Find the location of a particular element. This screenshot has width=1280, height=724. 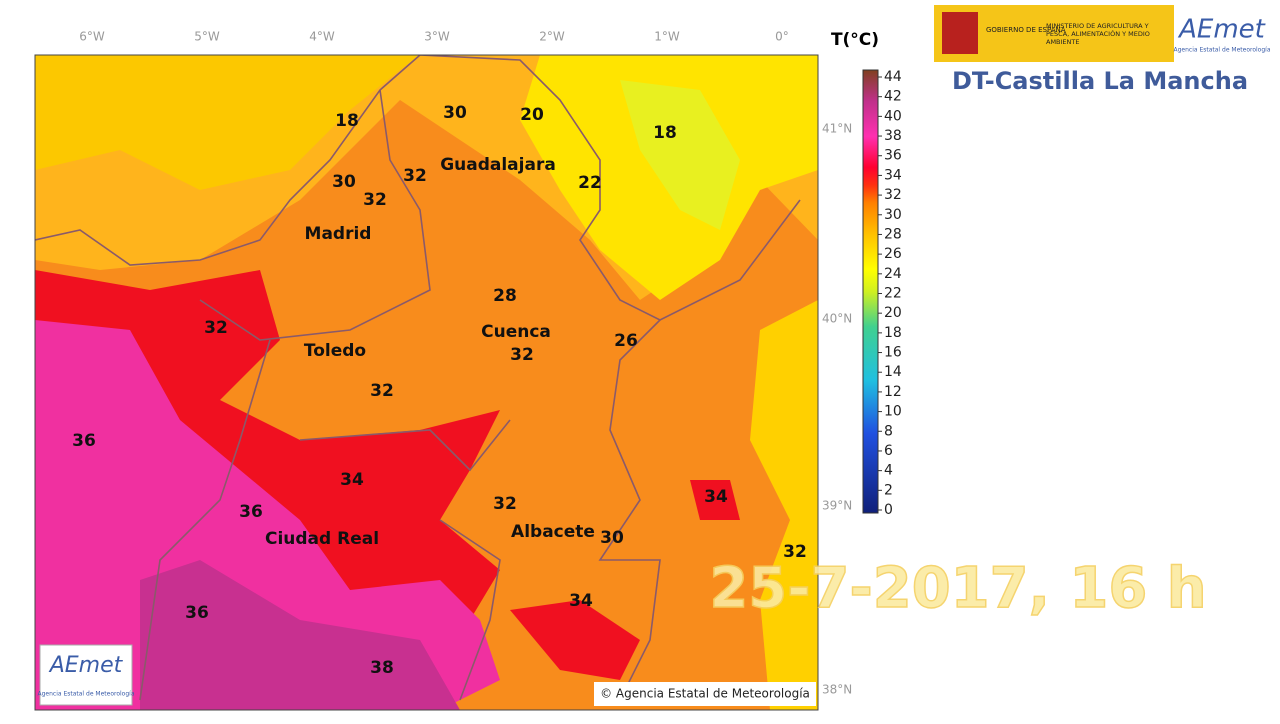

colorbar-tick-label: 16 is located at coordinates (893, 353).